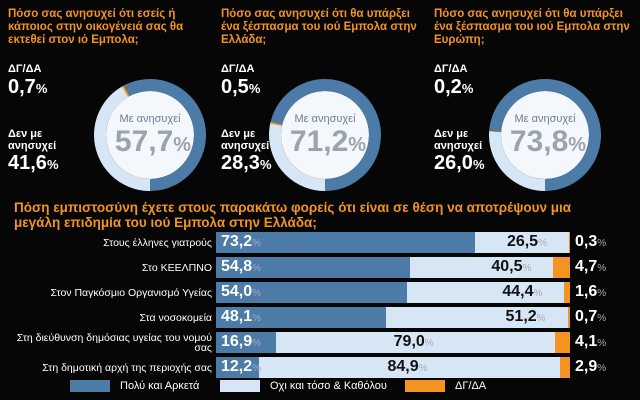 The width and height of the screenshot is (640, 400). Describe the element at coordinates (131, 292) in the screenshot. I see `category-label: Στον Παγκόσμιο Οργανισμό Υγείας` at that location.